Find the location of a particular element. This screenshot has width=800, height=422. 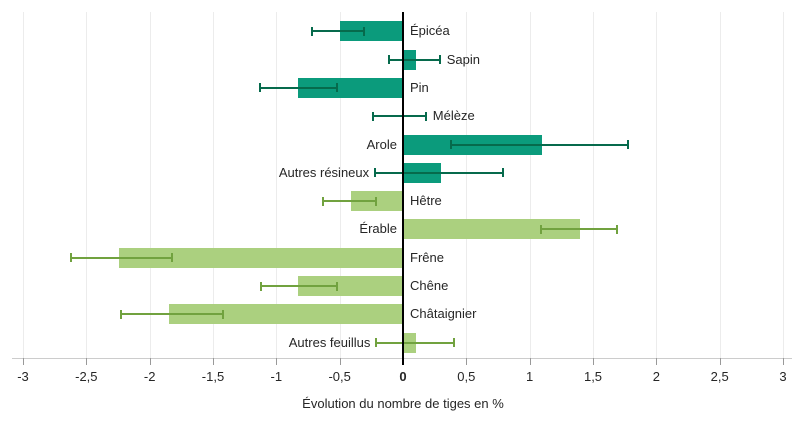

x-tick-label: -1 is located at coordinates (276, 376).